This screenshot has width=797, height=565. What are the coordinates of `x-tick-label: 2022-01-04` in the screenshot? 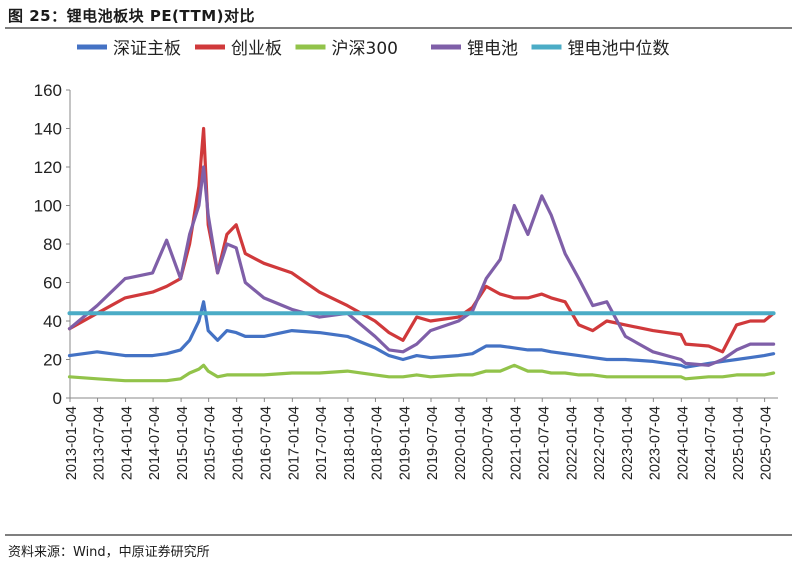 It's located at (572, 443).